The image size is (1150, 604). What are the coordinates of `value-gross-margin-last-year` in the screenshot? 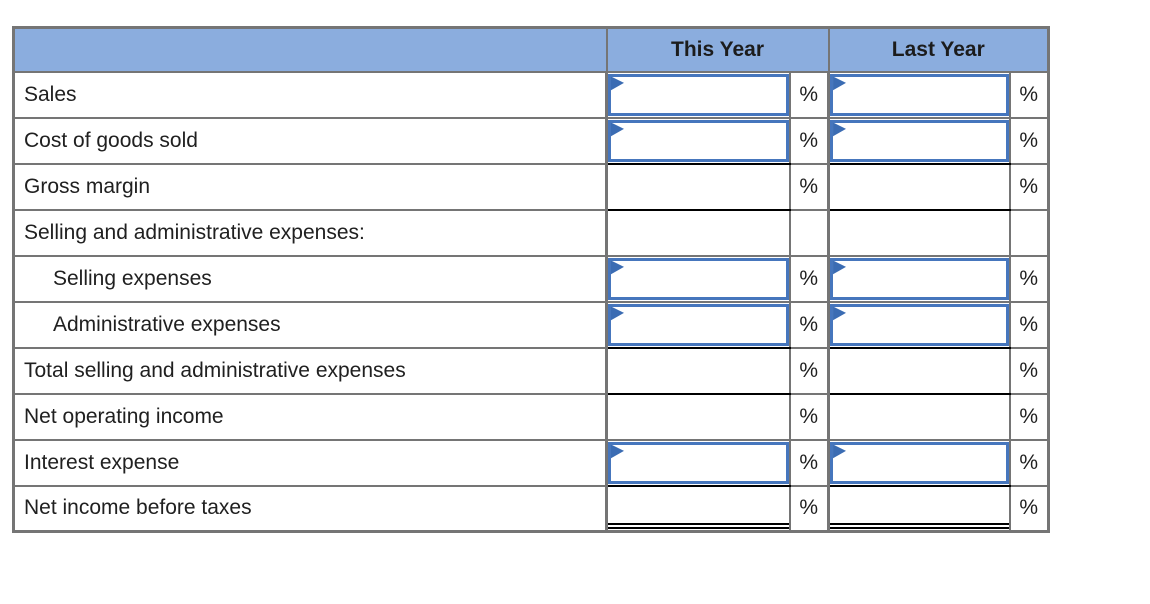 It's located at (919, 186).